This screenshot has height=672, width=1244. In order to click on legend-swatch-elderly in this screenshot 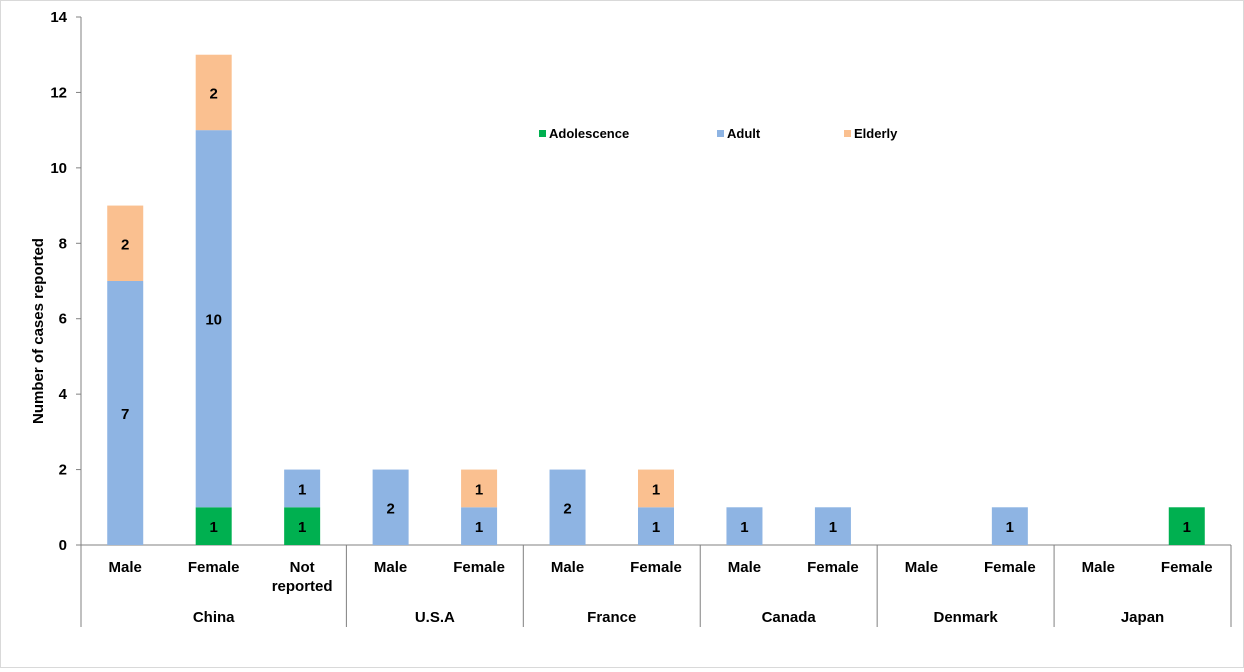, I will do `click(847, 133)`.